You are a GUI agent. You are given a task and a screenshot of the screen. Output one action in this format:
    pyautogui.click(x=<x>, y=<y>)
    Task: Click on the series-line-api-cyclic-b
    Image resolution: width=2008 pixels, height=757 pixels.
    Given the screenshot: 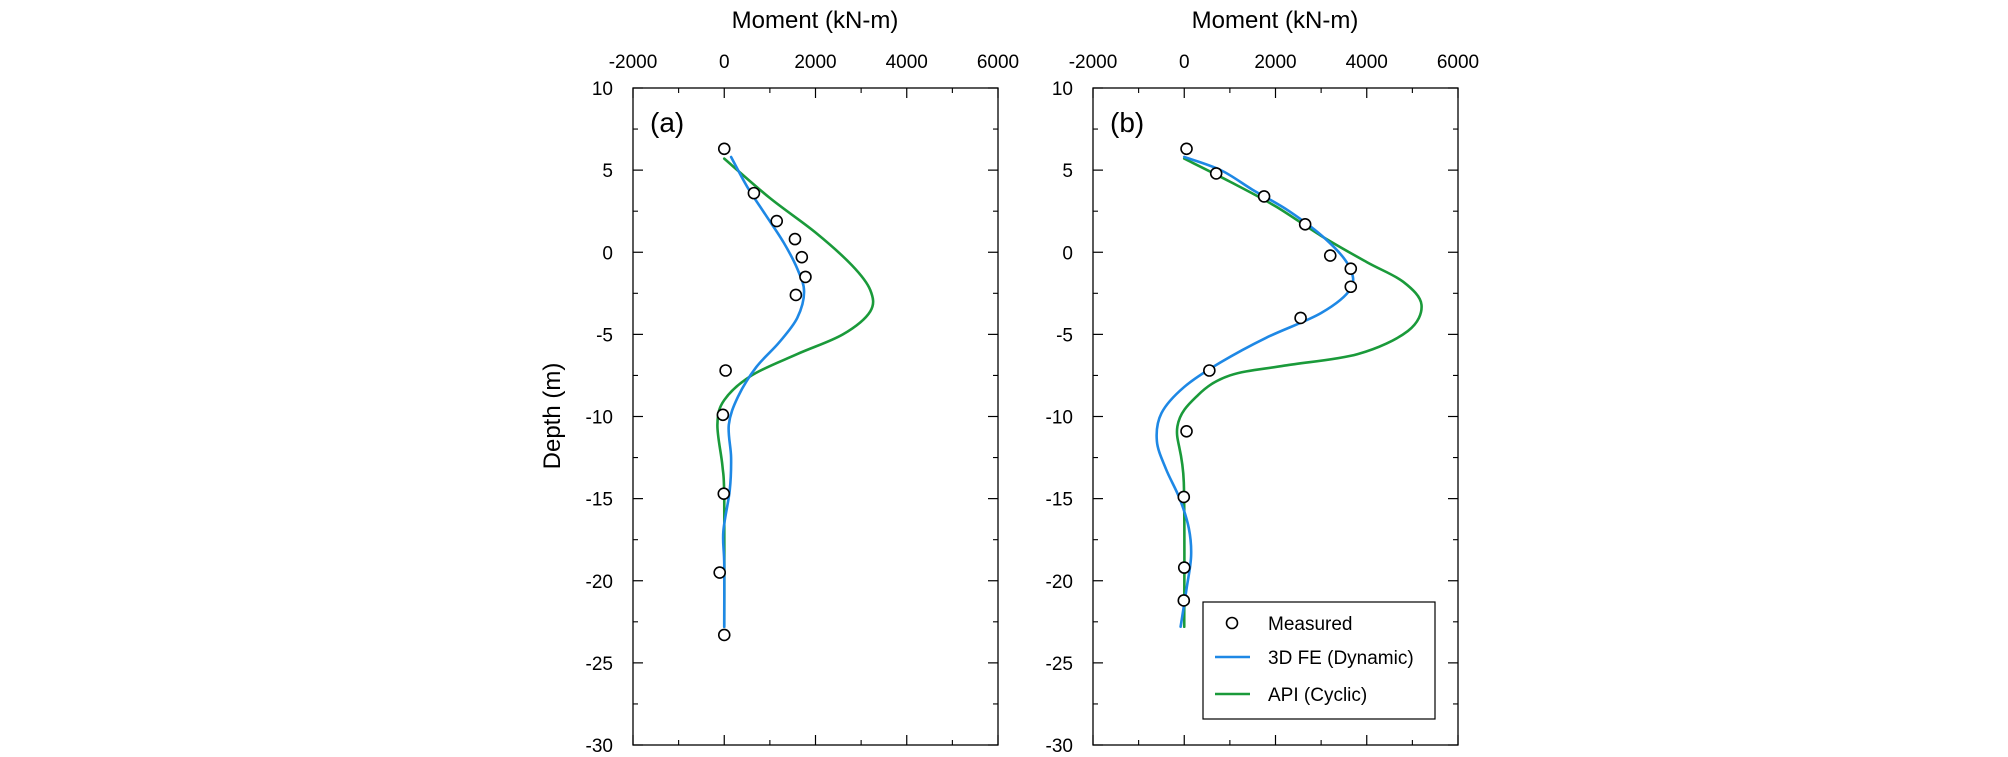 What is the action you would take?
    pyautogui.click(x=1299, y=393)
    